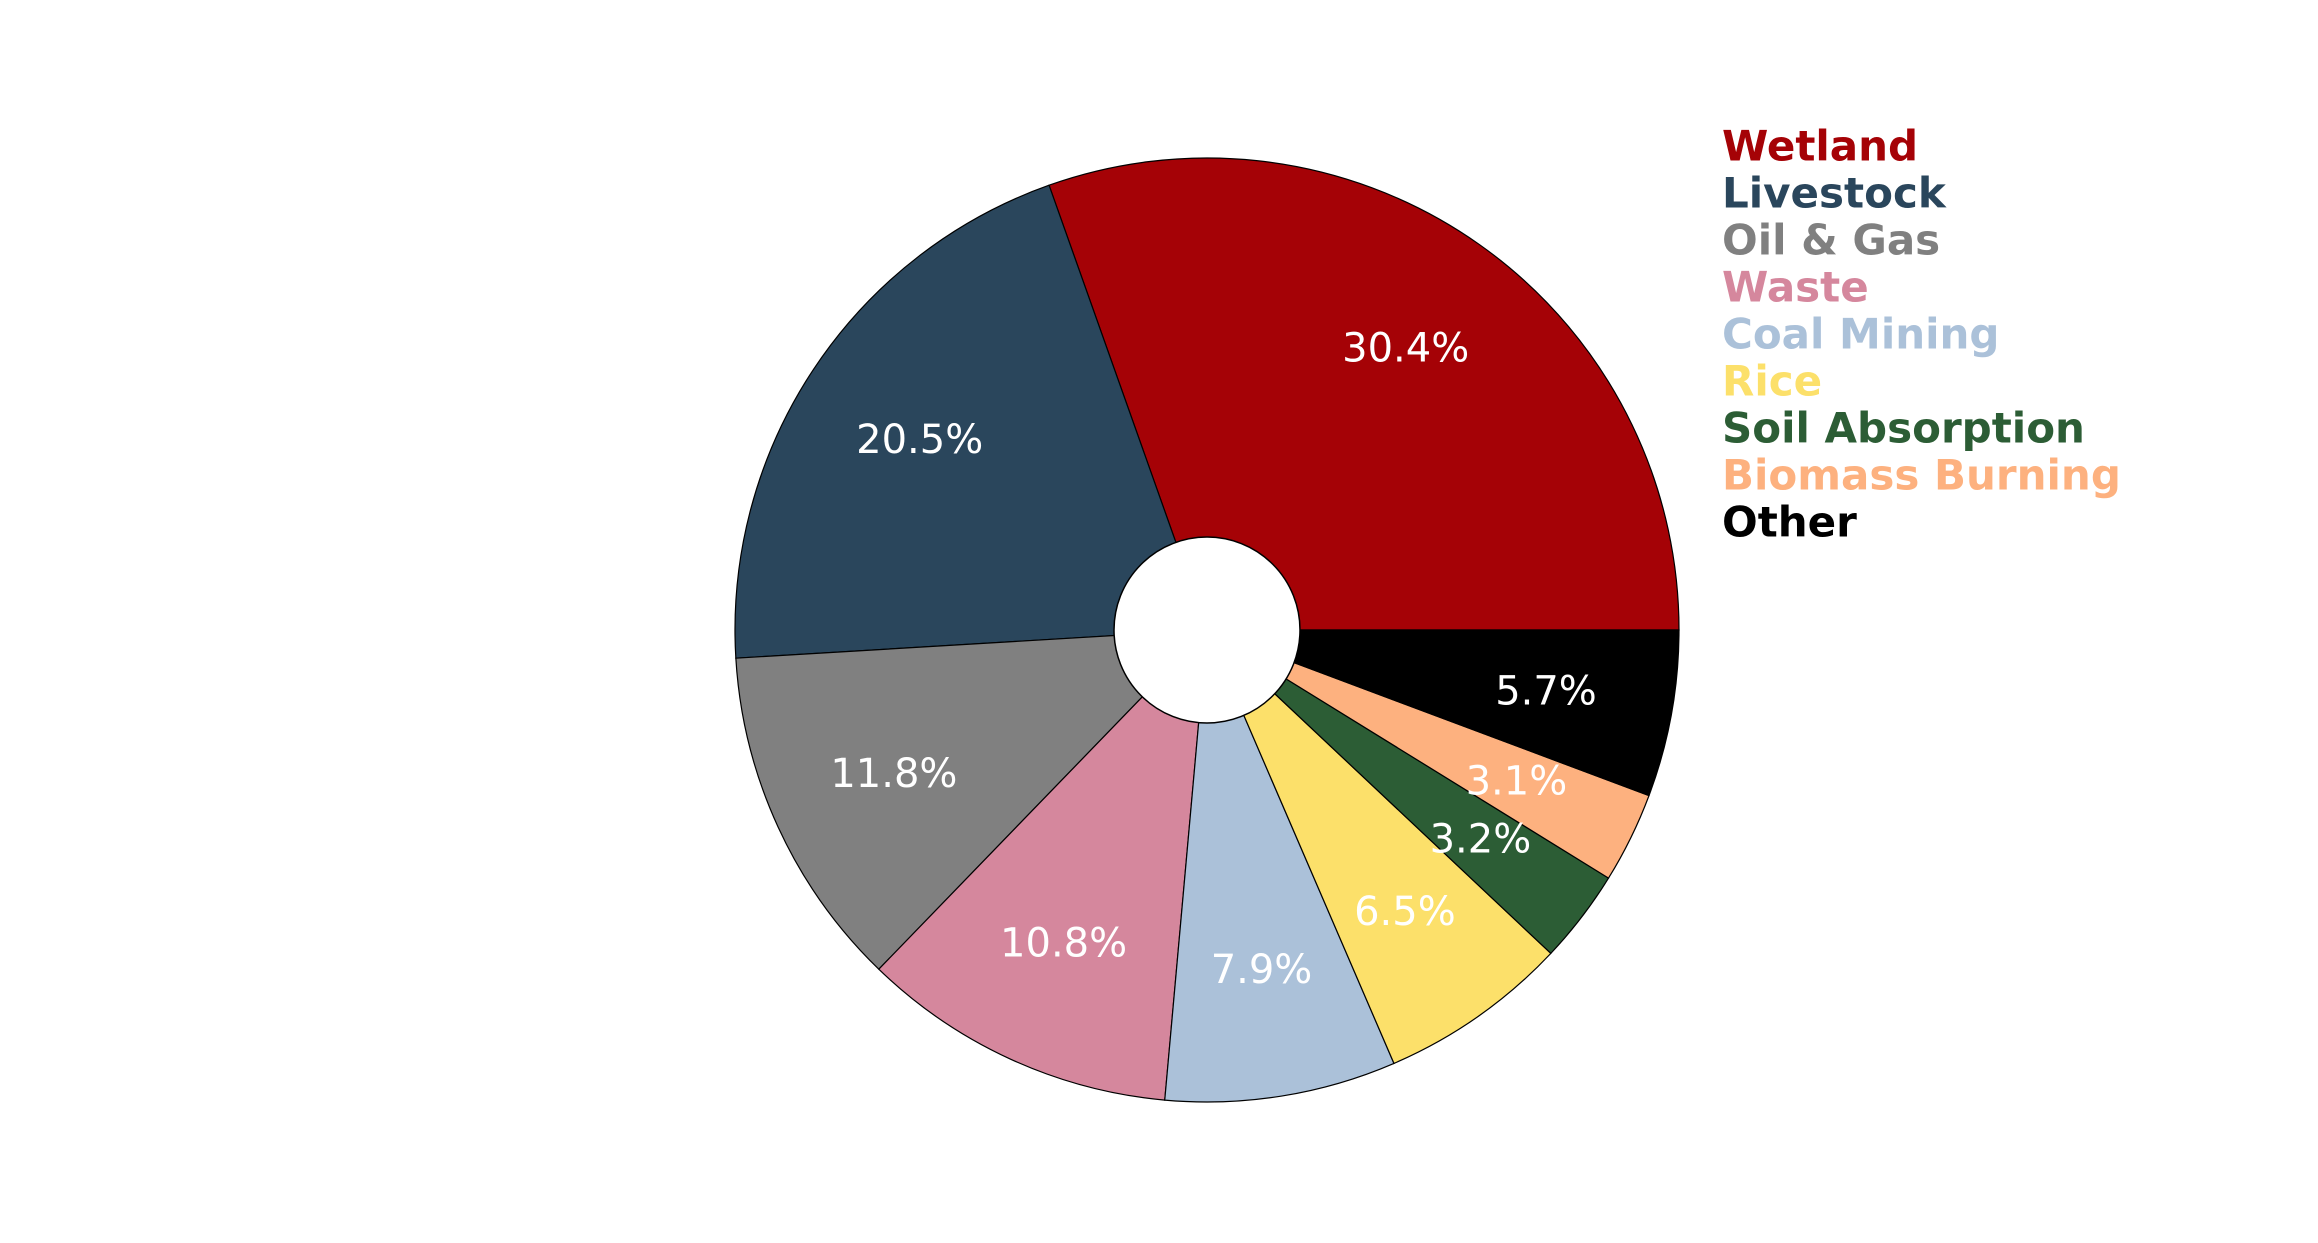 Image resolution: width=2318 pixels, height=1243 pixels. I want to click on legend-entry-waste: Waste, so click(1795, 287).